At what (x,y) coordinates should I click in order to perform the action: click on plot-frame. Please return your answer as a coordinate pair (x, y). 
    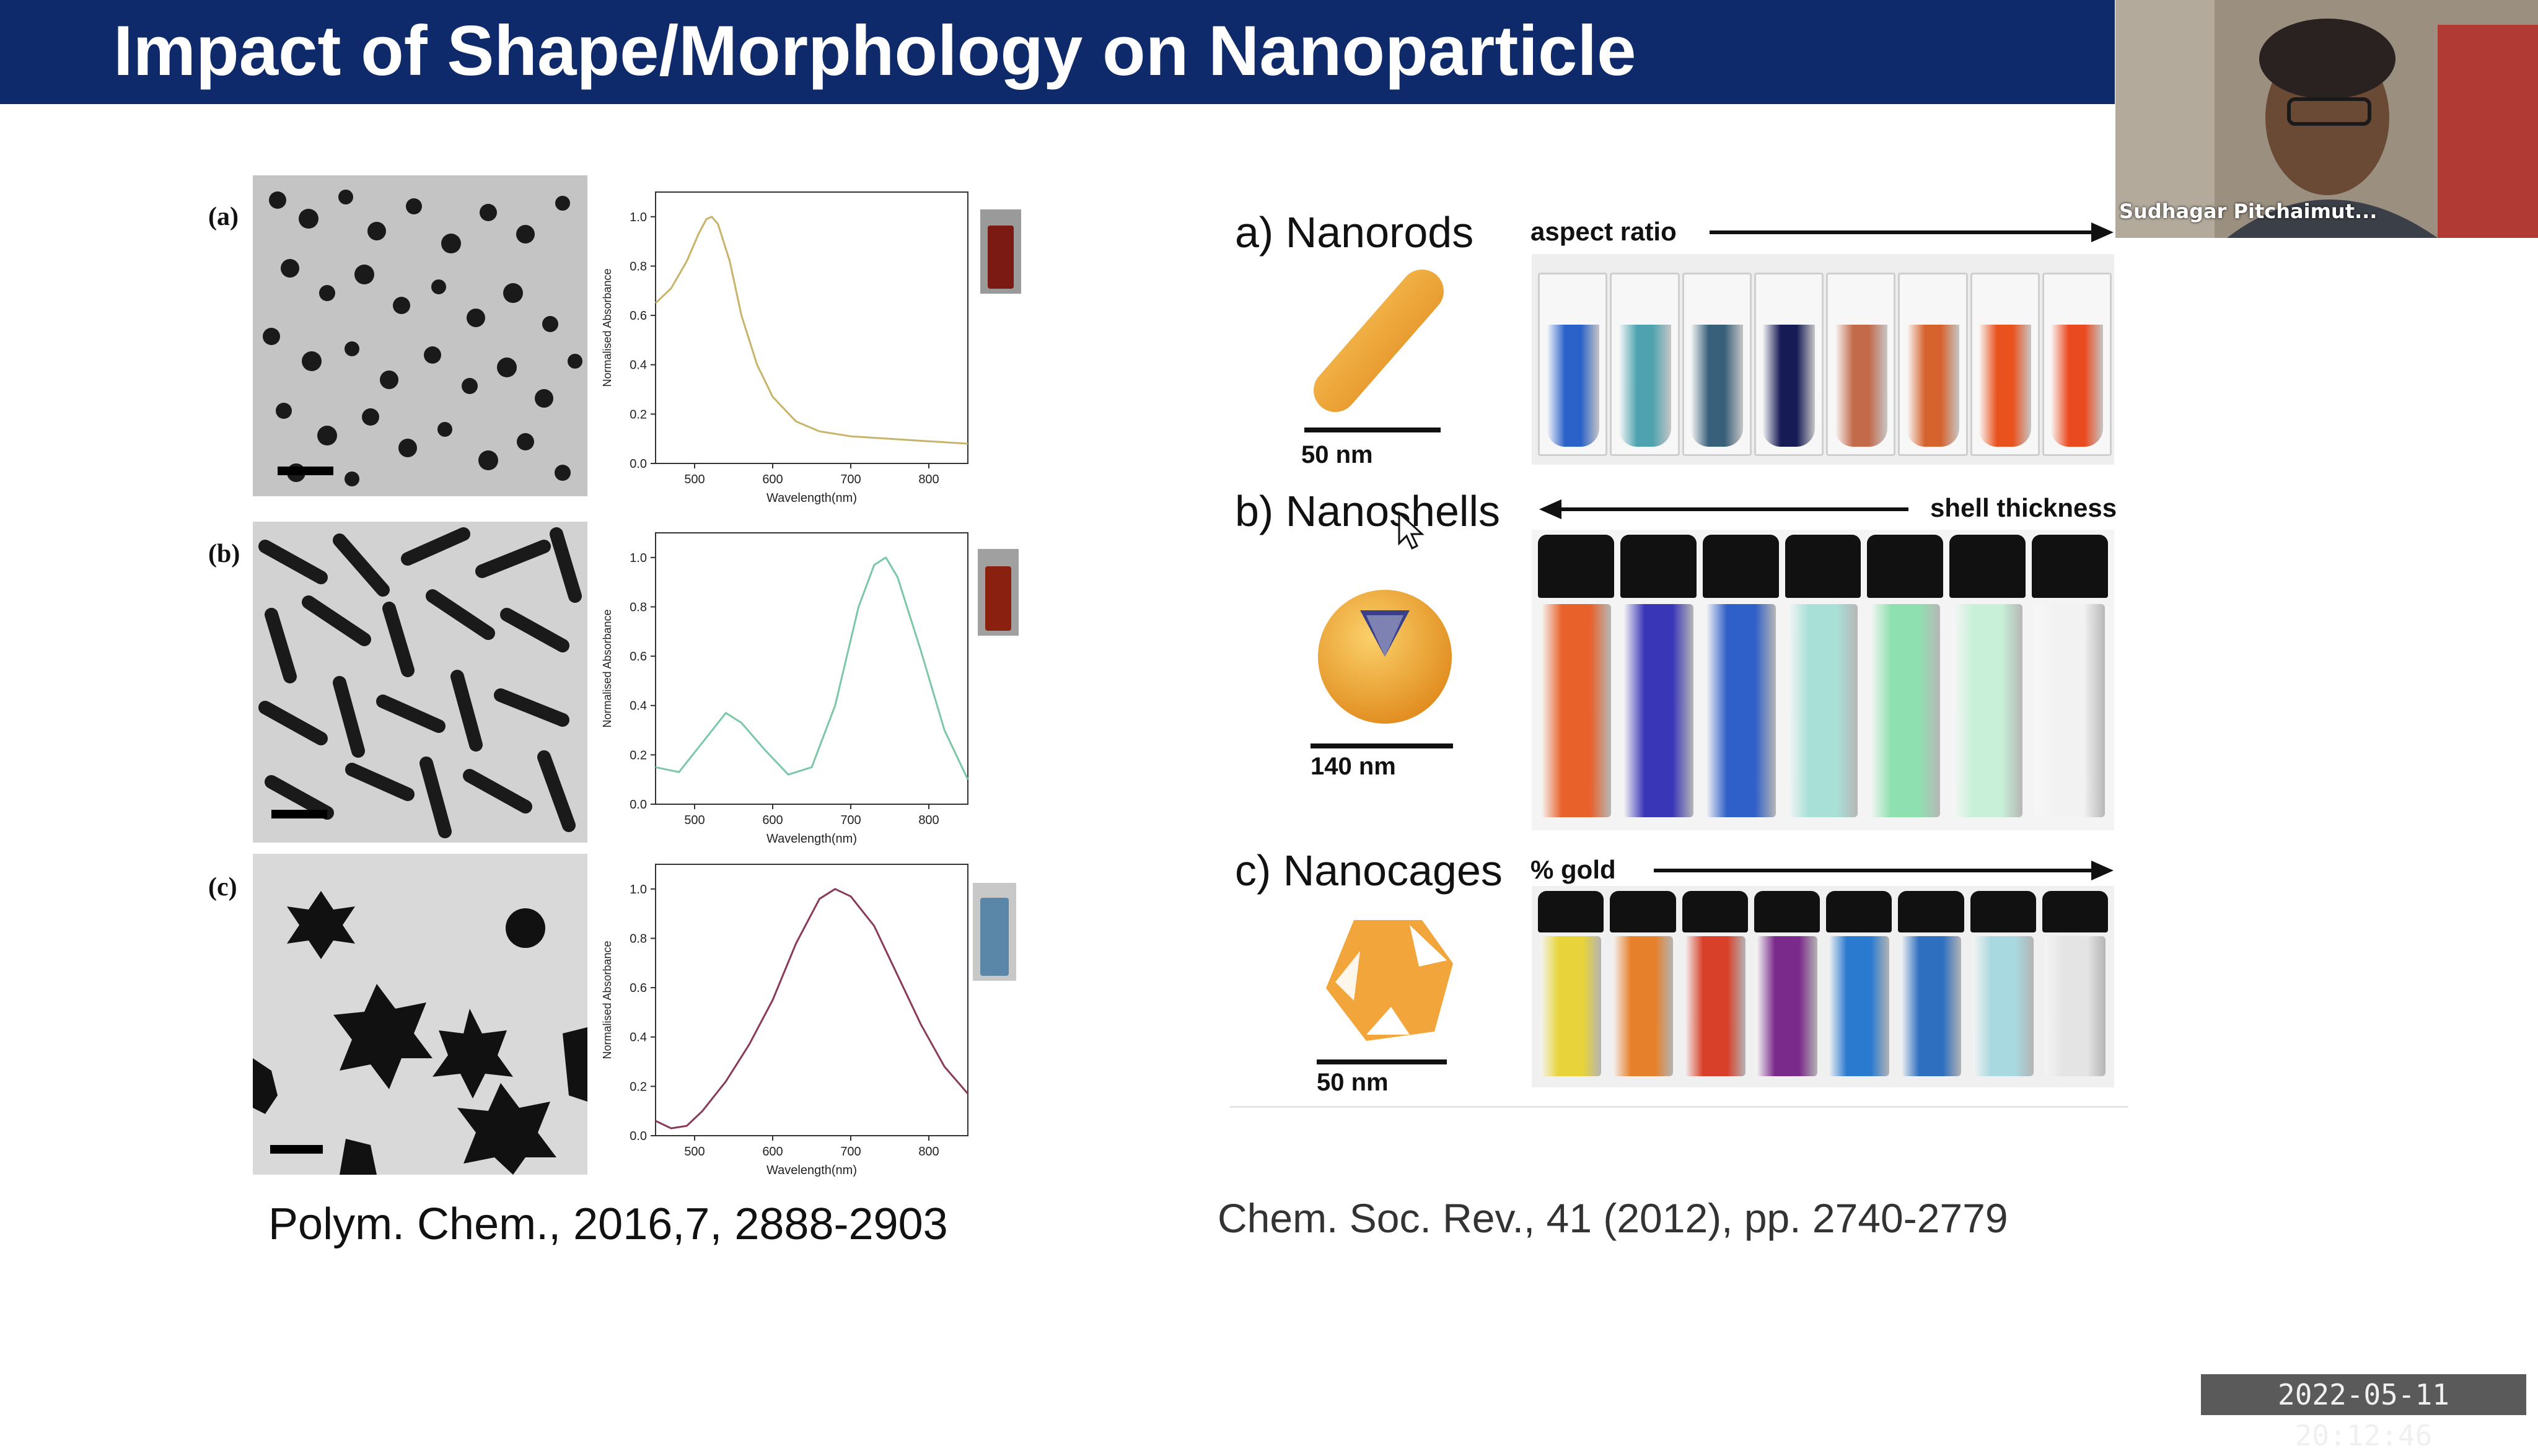
    Looking at the image, I should click on (812, 1000).